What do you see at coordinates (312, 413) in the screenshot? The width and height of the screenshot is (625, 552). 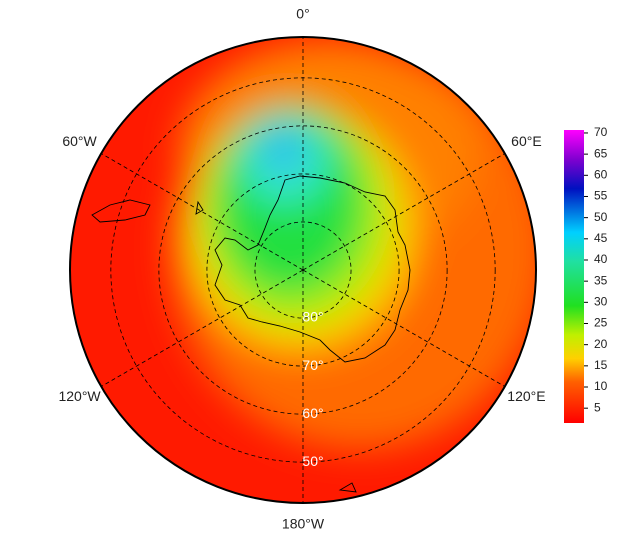 I see `latitude-label: 60°` at bounding box center [312, 413].